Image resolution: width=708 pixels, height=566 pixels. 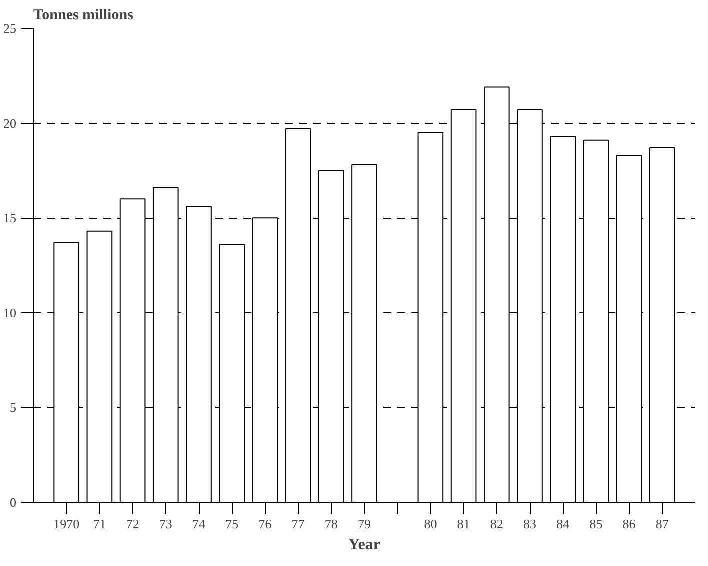 What do you see at coordinates (165, 524) in the screenshot?
I see `x-tick-label: 73` at bounding box center [165, 524].